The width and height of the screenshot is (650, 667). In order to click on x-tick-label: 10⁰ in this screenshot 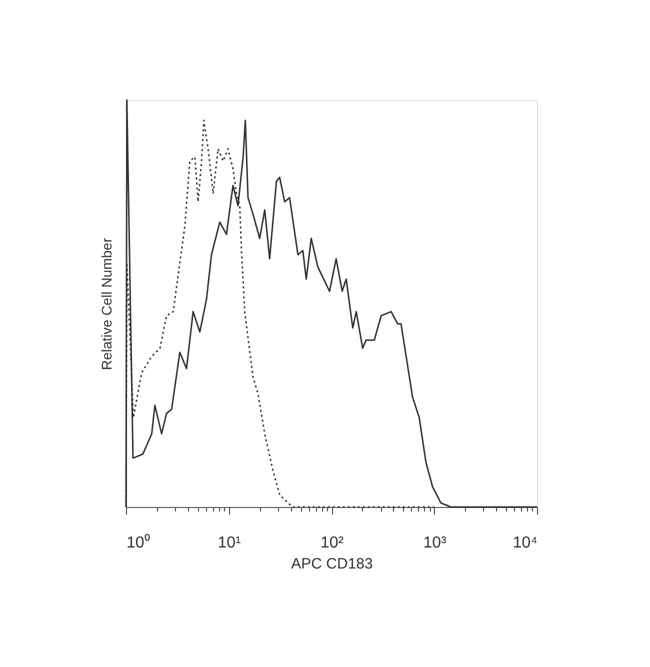, I will do `click(138, 543)`.